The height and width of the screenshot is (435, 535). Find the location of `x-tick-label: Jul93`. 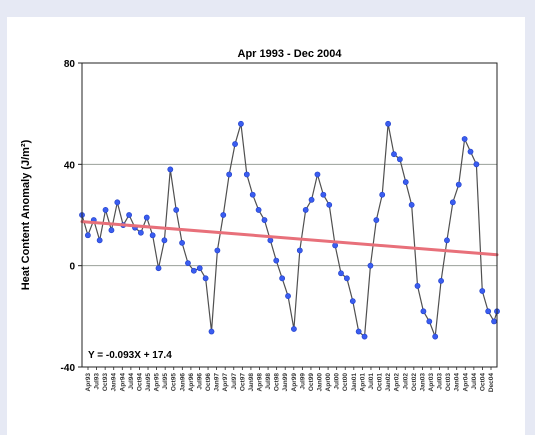

x-tick-label: Jul93 is located at coordinates (97, 381).